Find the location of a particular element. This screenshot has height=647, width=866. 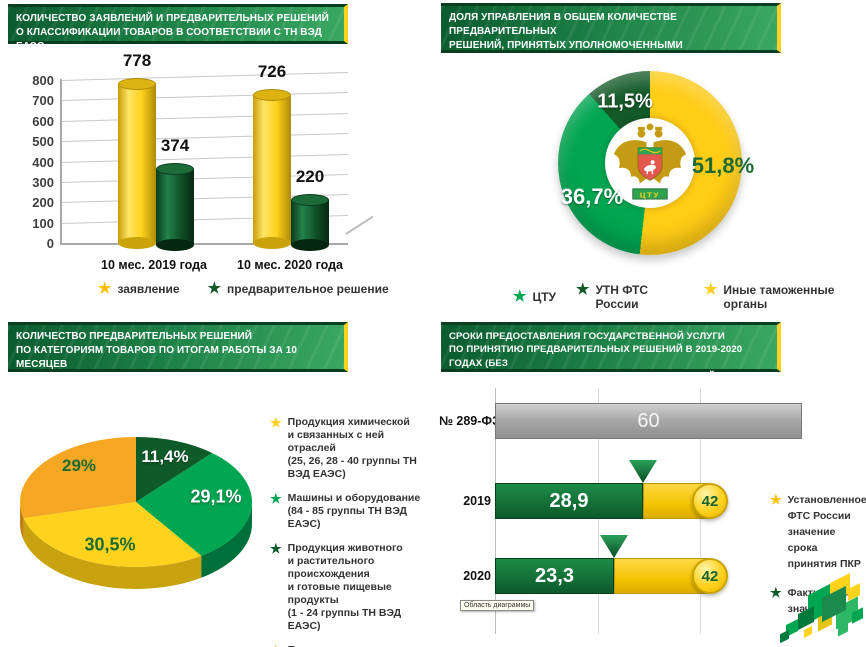

bar-law-limit: 60 is located at coordinates (648, 421).